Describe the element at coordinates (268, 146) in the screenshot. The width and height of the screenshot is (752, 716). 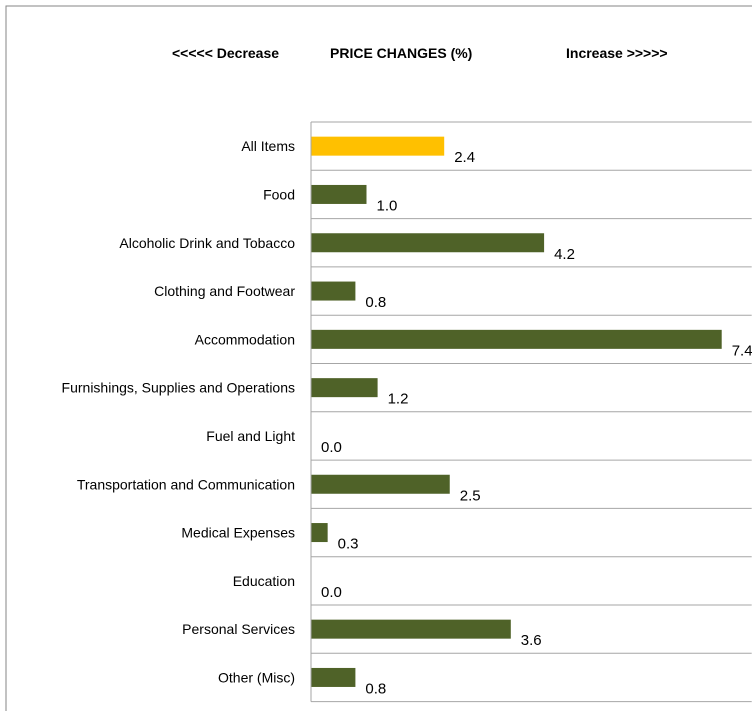
I see `category-label: All Items` at that location.